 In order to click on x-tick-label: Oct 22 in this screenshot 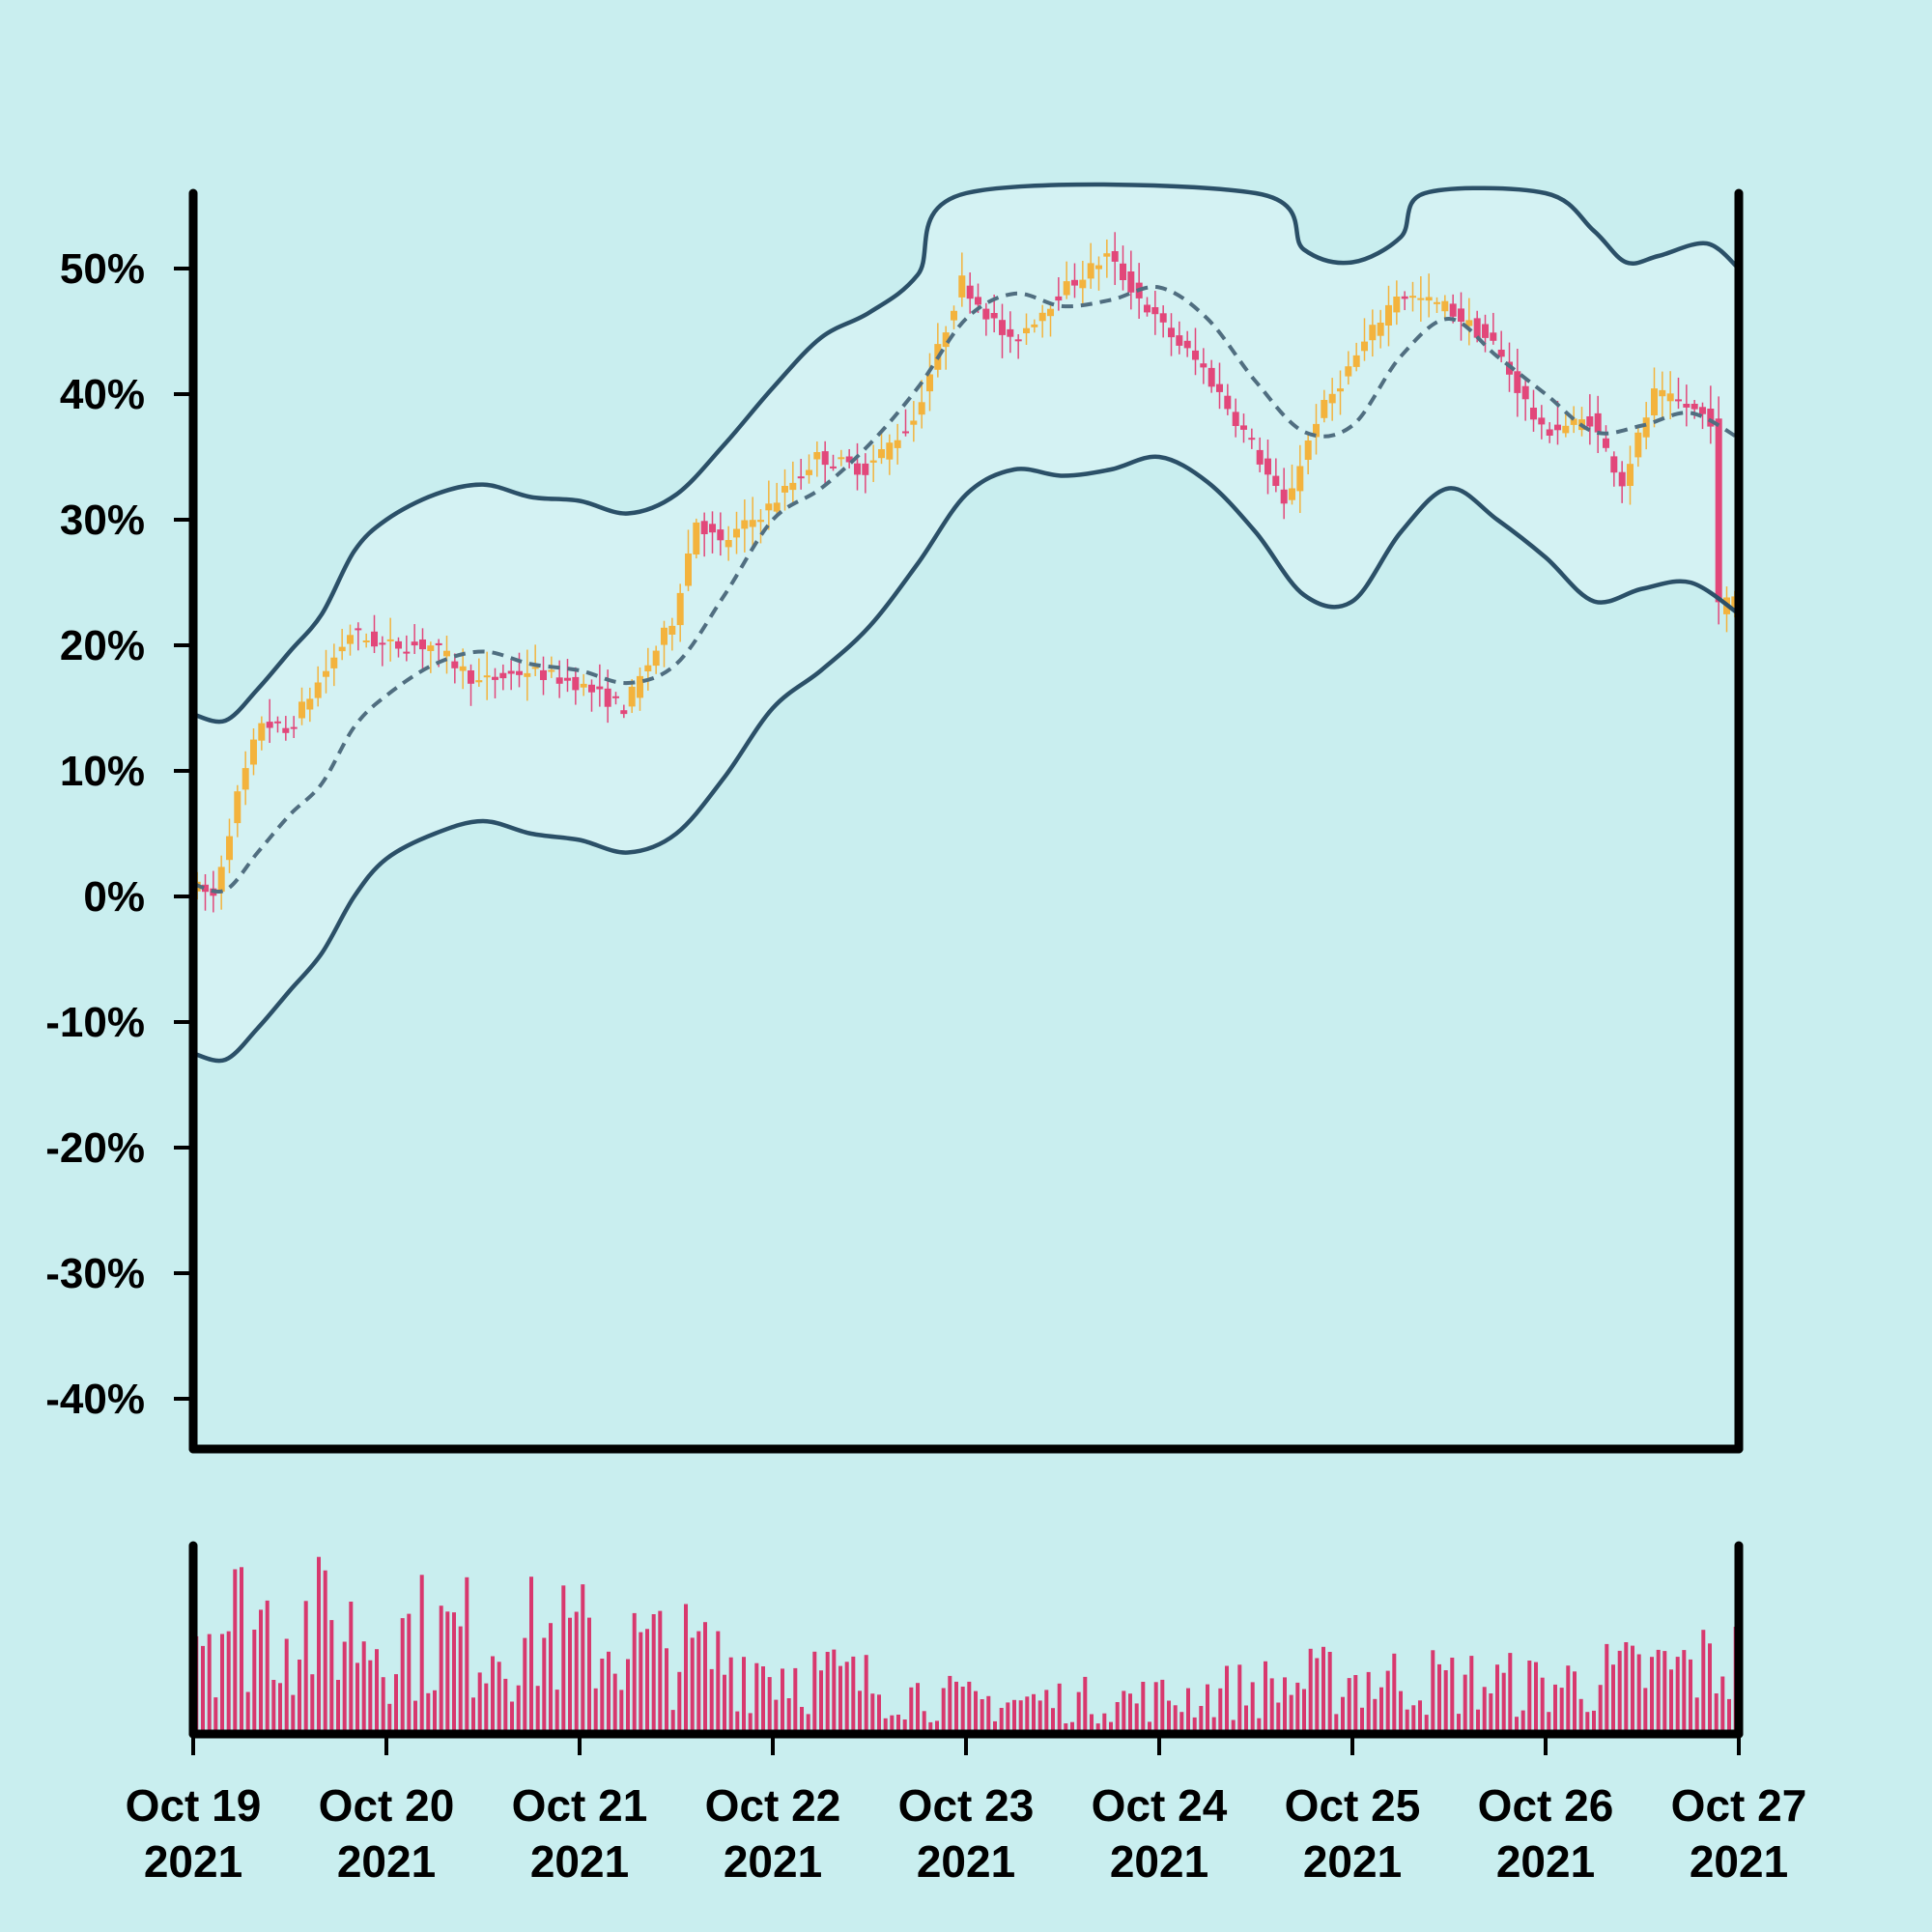, I will do `click(773, 1805)`.